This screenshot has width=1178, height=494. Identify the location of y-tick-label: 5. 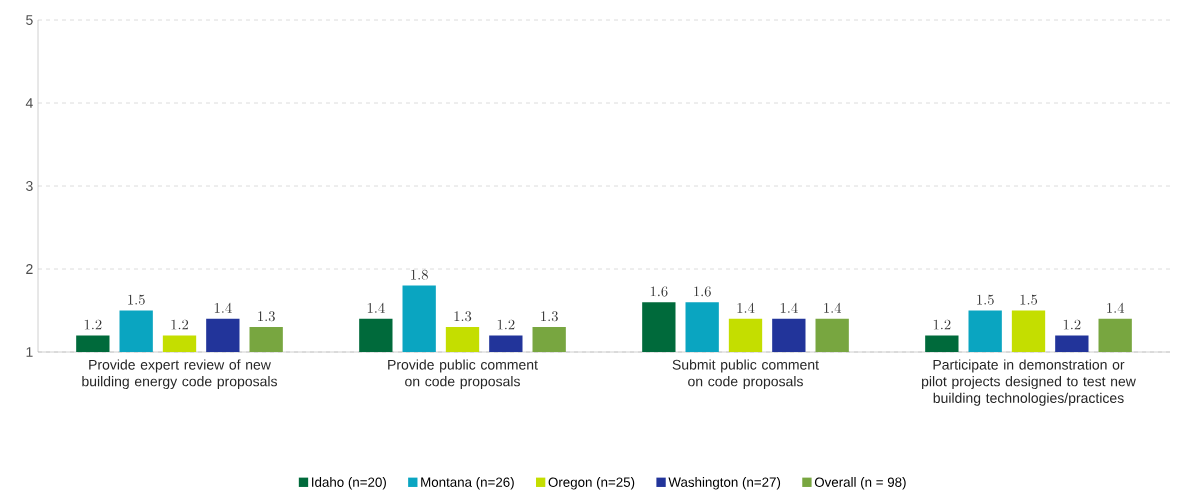
(29, 20).